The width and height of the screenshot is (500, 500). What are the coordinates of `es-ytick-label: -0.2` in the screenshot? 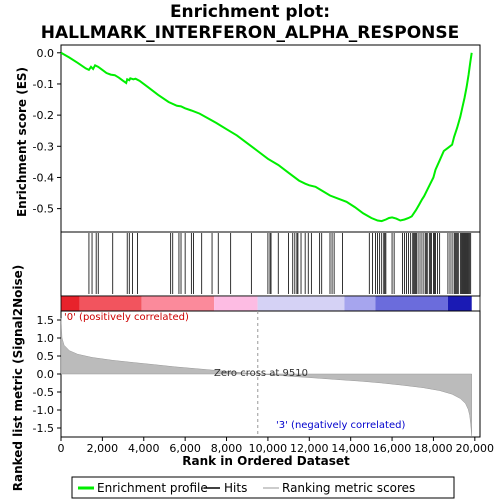 It's located at (43, 115).